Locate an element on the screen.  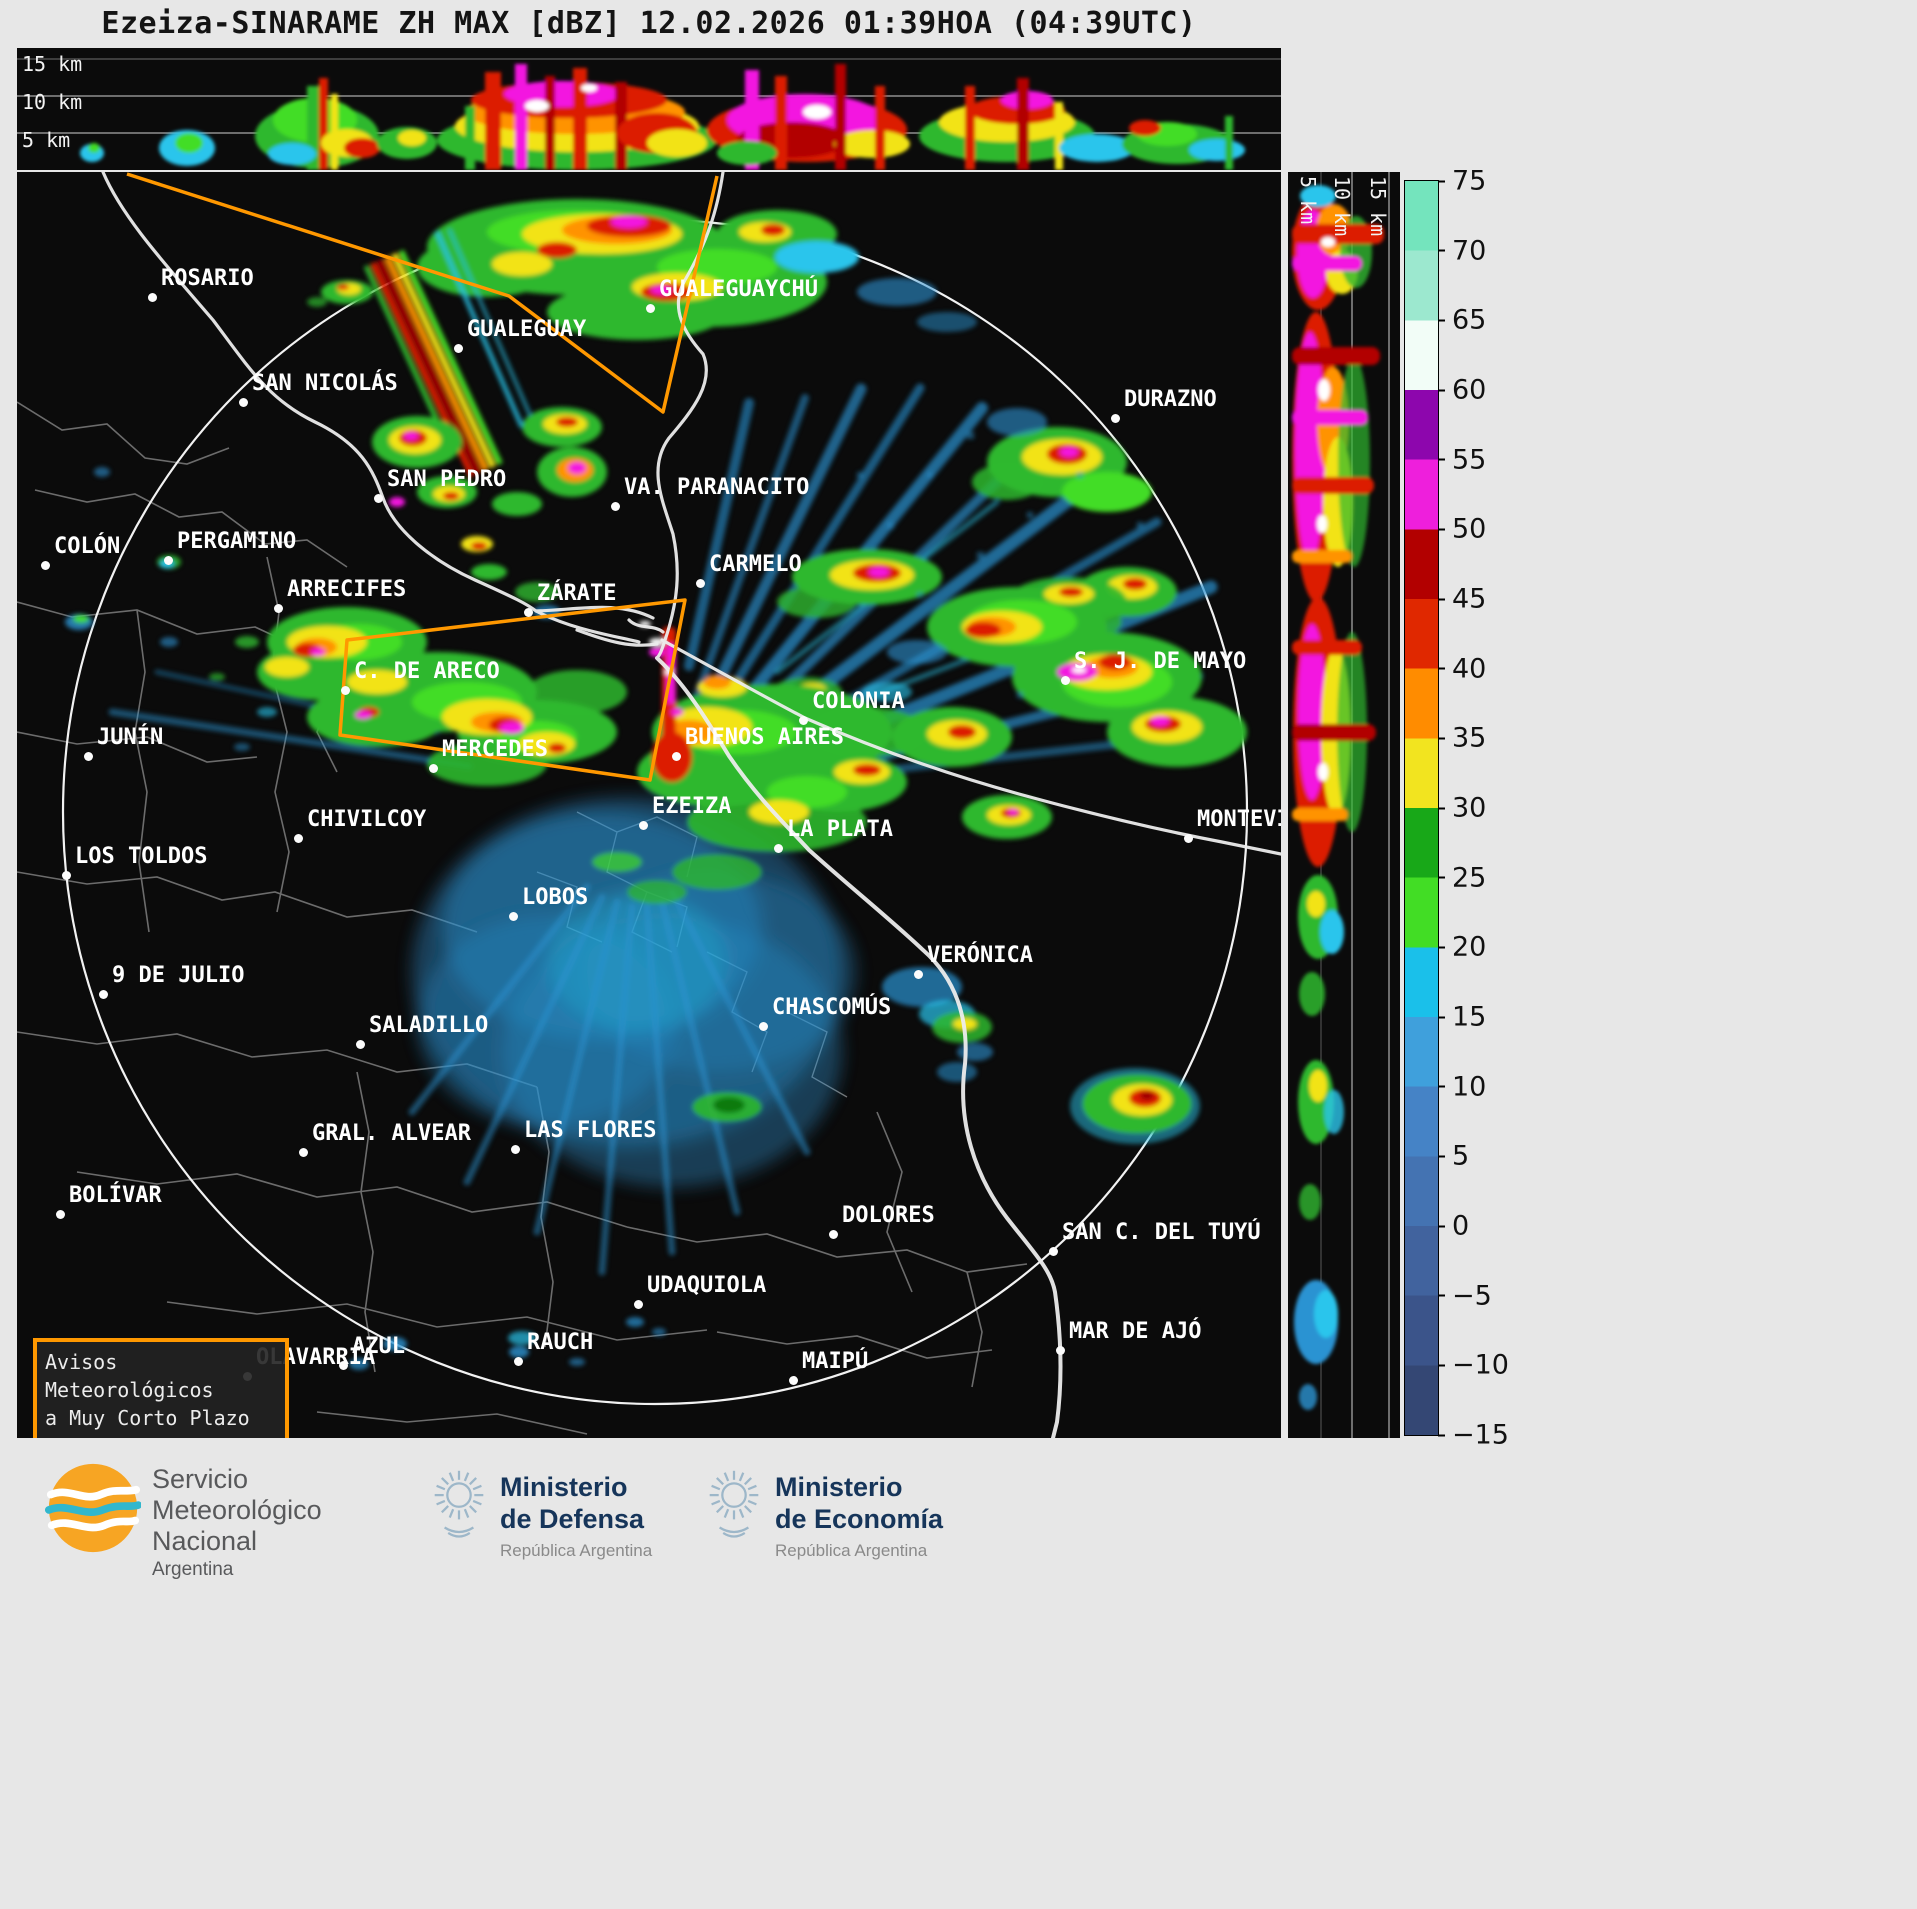
top-cross-section-panel: 15 km 10 km 5 km is located at coordinates (649, 109).